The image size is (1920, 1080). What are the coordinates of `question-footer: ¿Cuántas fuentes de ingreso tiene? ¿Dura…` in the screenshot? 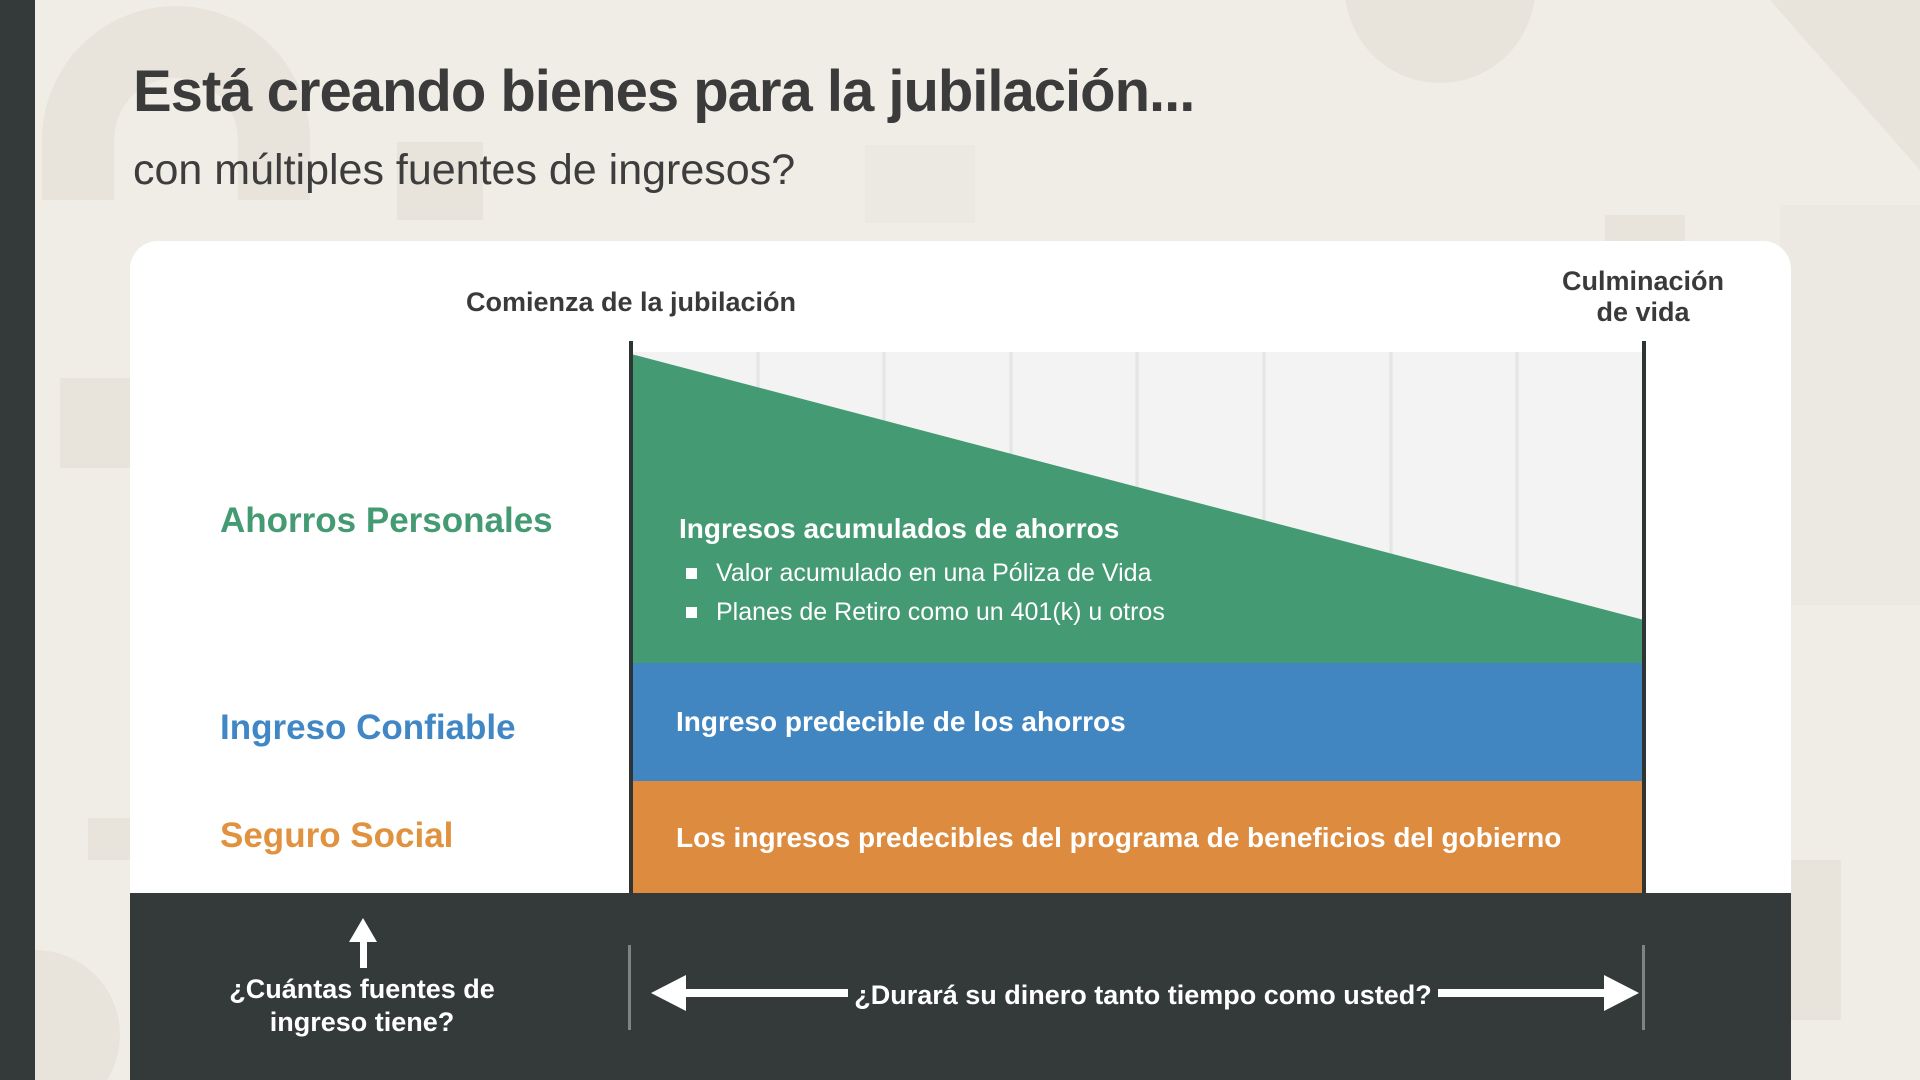 It's located at (960, 986).